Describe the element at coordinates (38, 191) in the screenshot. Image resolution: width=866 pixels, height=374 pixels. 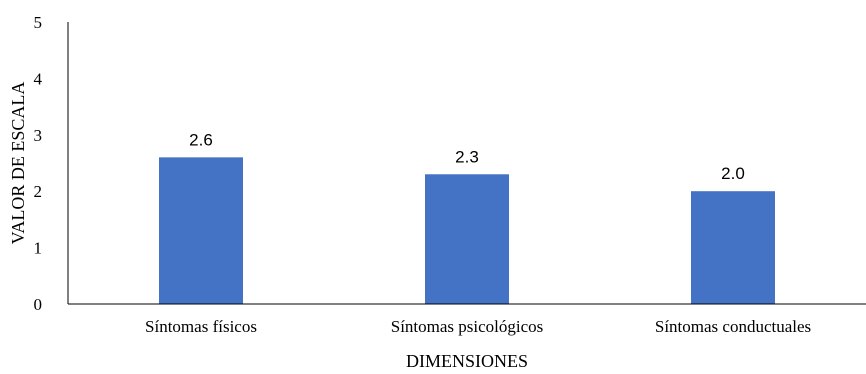
I see `y-tick-label: 2` at that location.